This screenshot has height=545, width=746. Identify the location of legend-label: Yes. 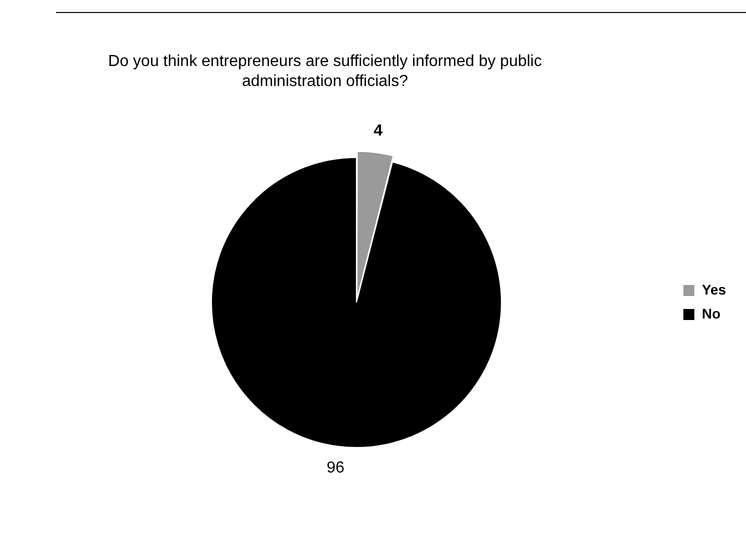
(714, 289).